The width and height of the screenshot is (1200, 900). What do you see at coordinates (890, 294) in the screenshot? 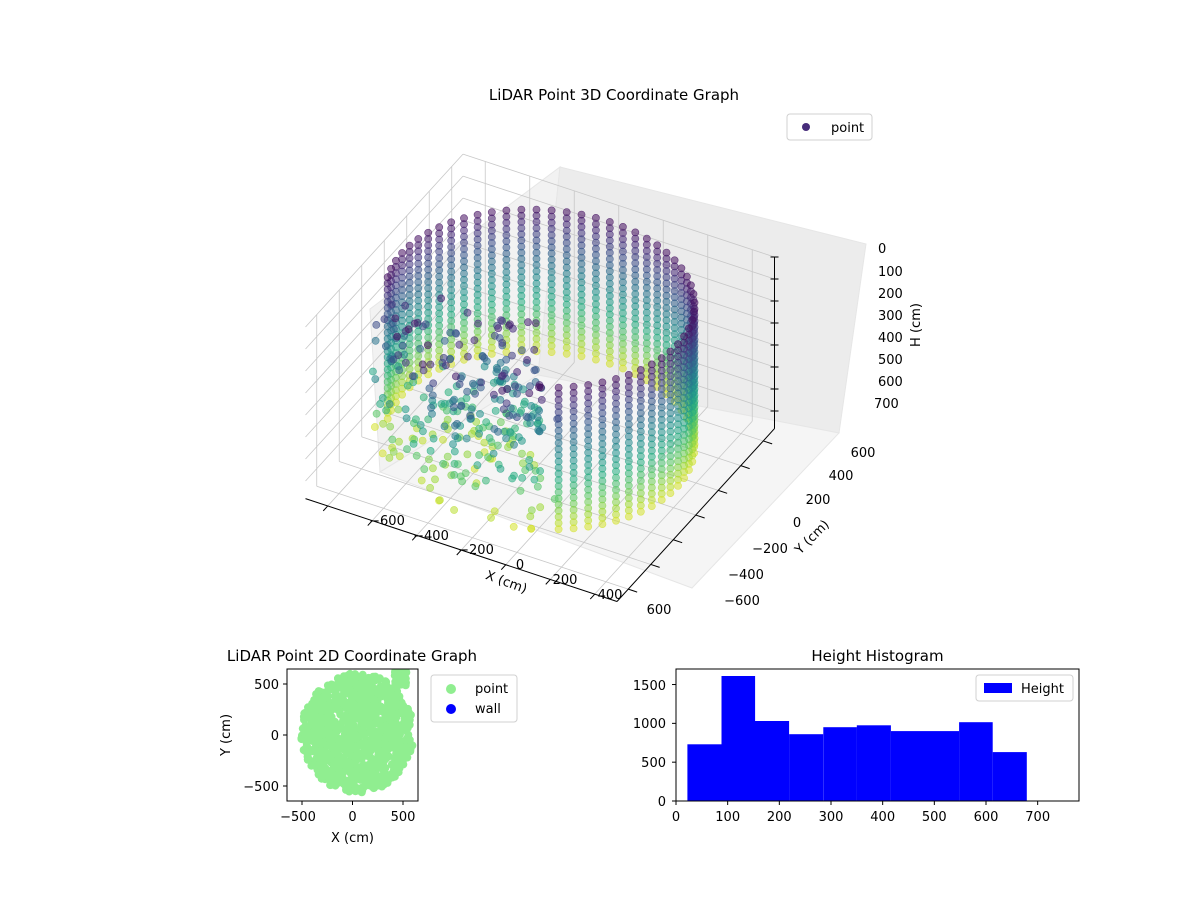
I see `z-tick-label: 200` at bounding box center [890, 294].